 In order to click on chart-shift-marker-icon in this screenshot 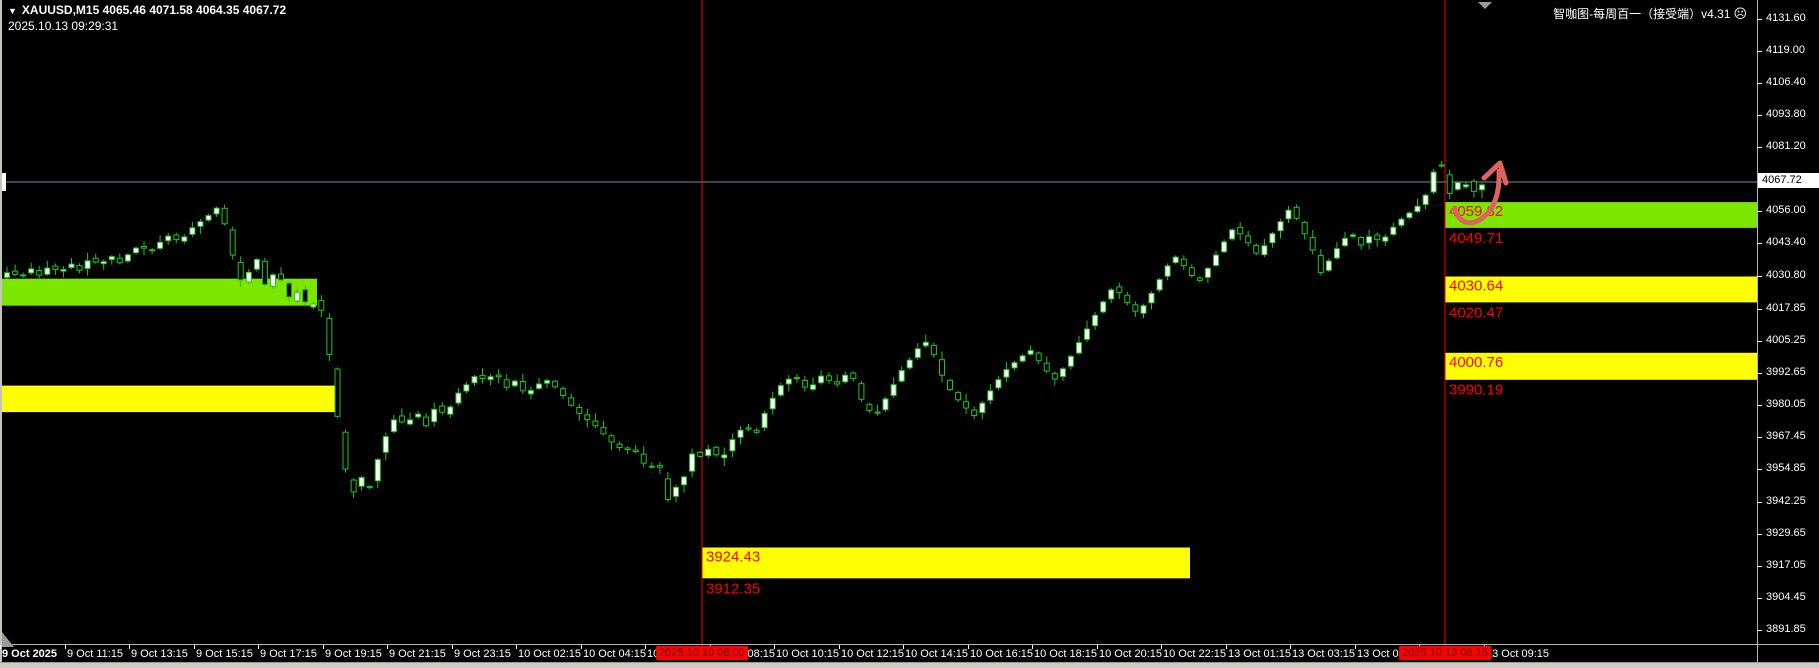, I will do `click(1485, 5)`.